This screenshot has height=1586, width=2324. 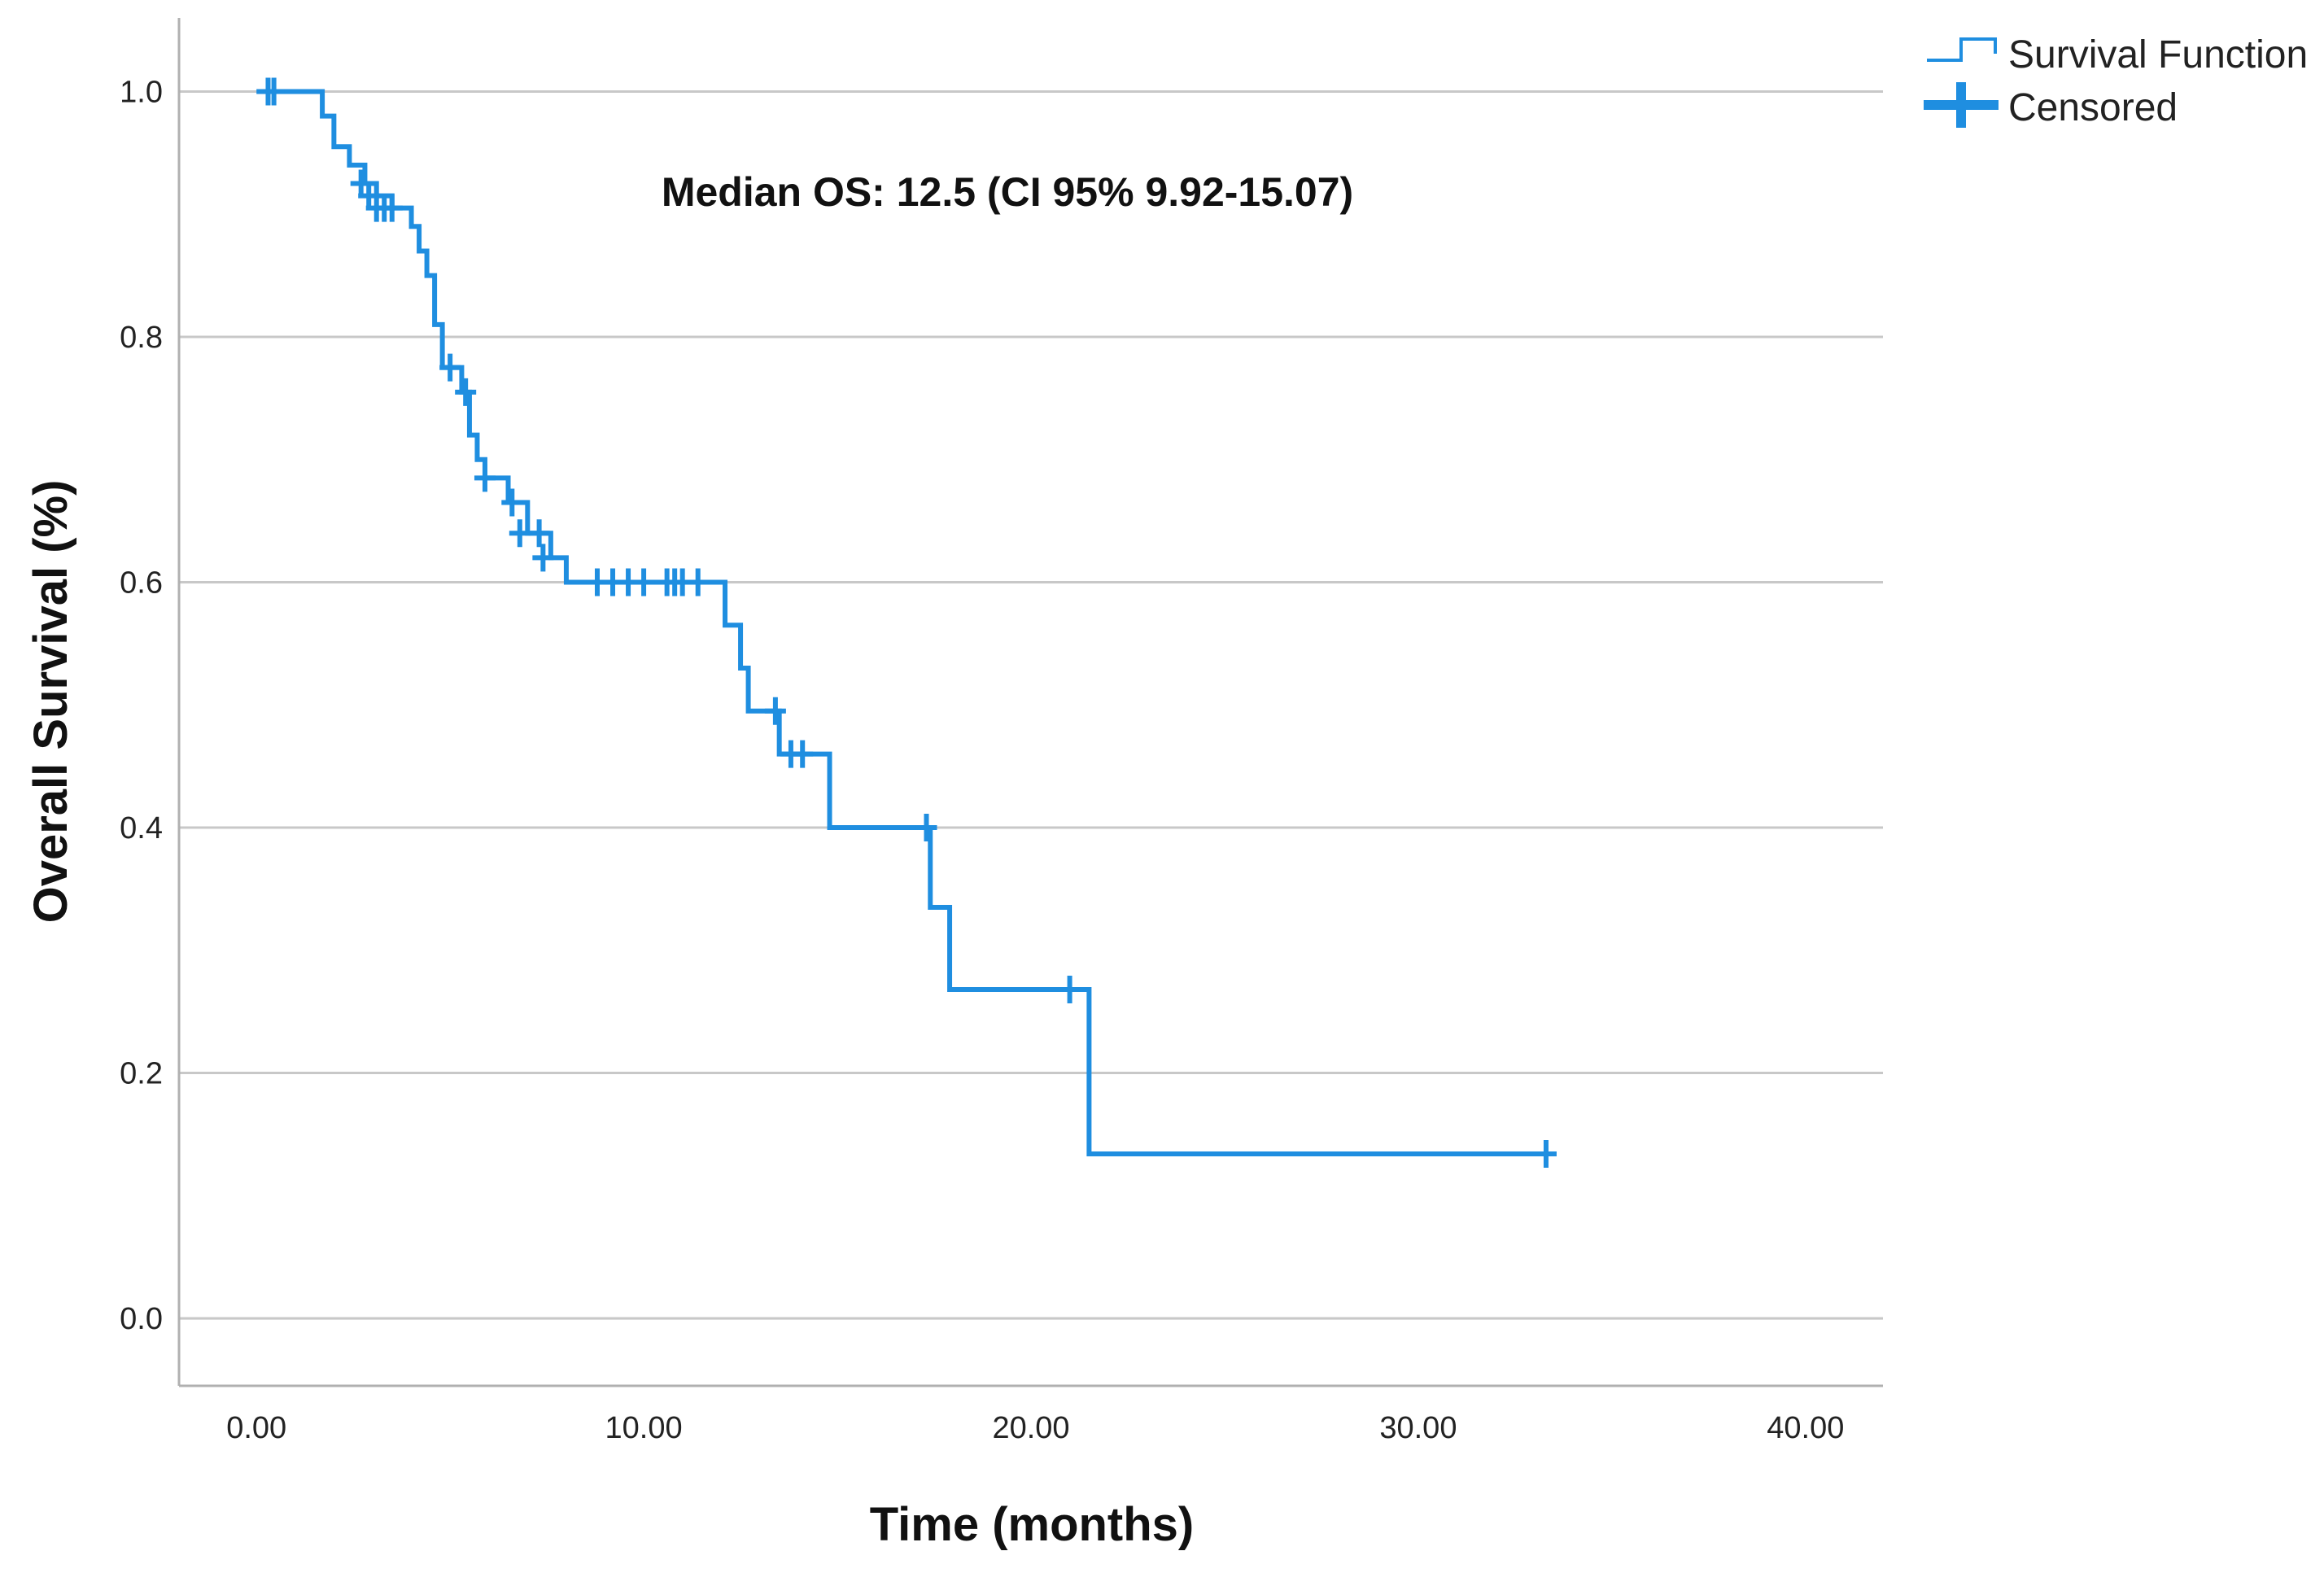 I want to click on y-tick-labels: 0.0 0.2 0.4 0.6 0.8 1.0, so click(x=141, y=705).